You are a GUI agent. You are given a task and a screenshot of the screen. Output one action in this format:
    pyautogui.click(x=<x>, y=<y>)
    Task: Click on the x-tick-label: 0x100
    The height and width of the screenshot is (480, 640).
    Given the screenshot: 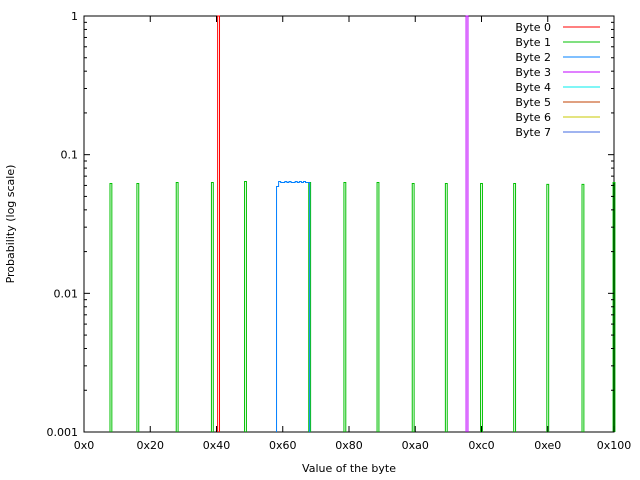 What is the action you would take?
    pyautogui.click(x=614, y=445)
    